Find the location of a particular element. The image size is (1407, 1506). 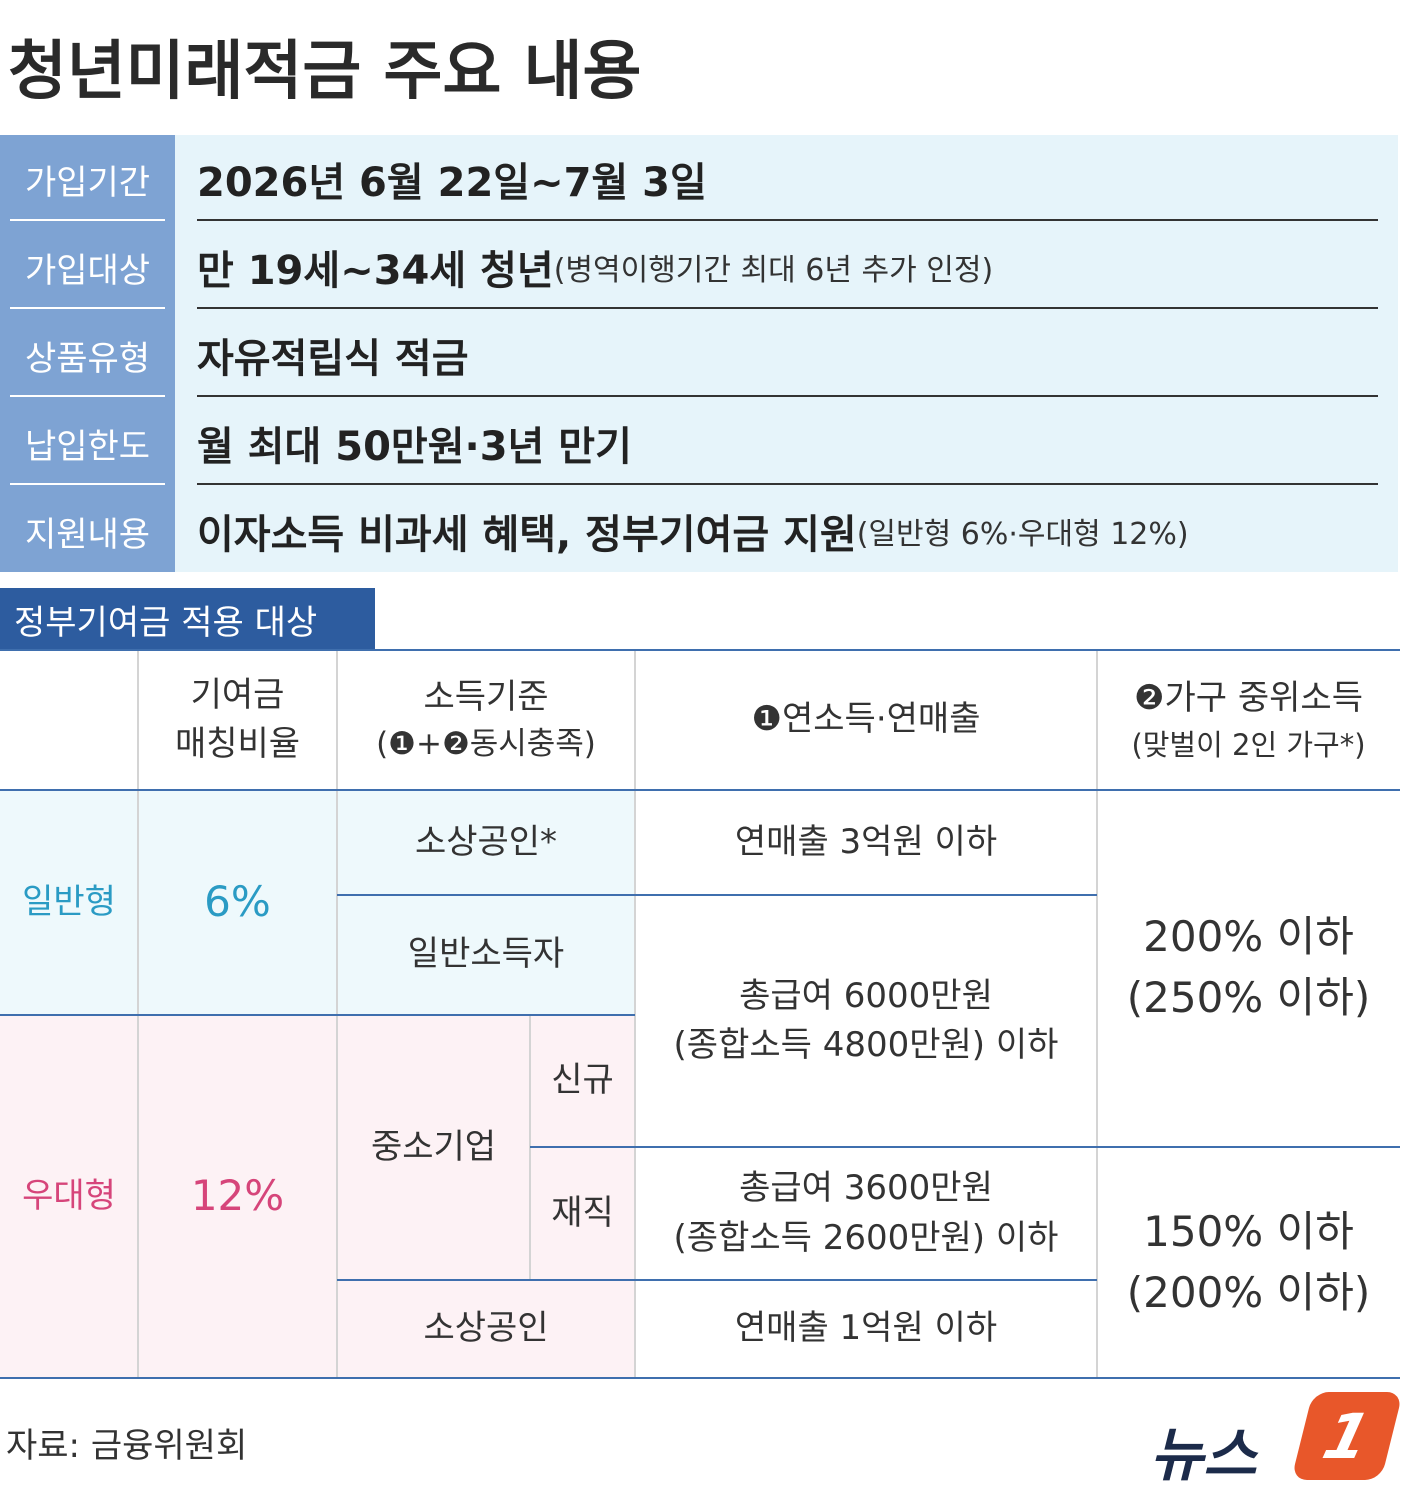

preferred-type: 우대형 is located at coordinates (69, 1196).